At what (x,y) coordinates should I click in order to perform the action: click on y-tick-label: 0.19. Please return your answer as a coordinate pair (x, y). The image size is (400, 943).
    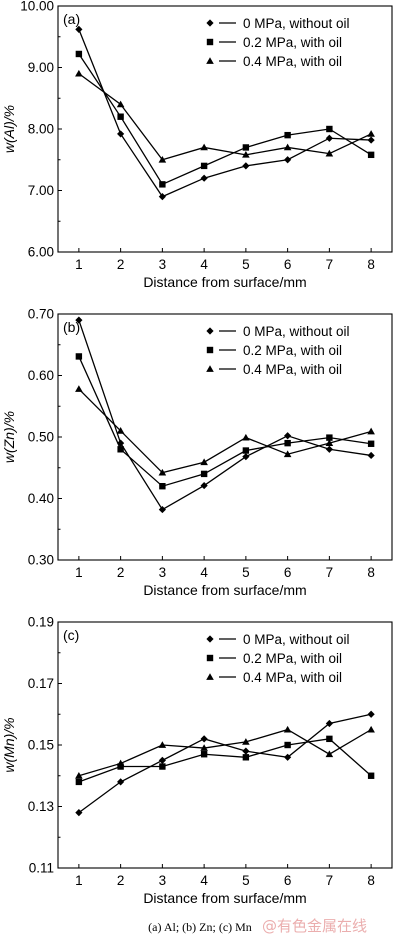
    Looking at the image, I should click on (41, 622).